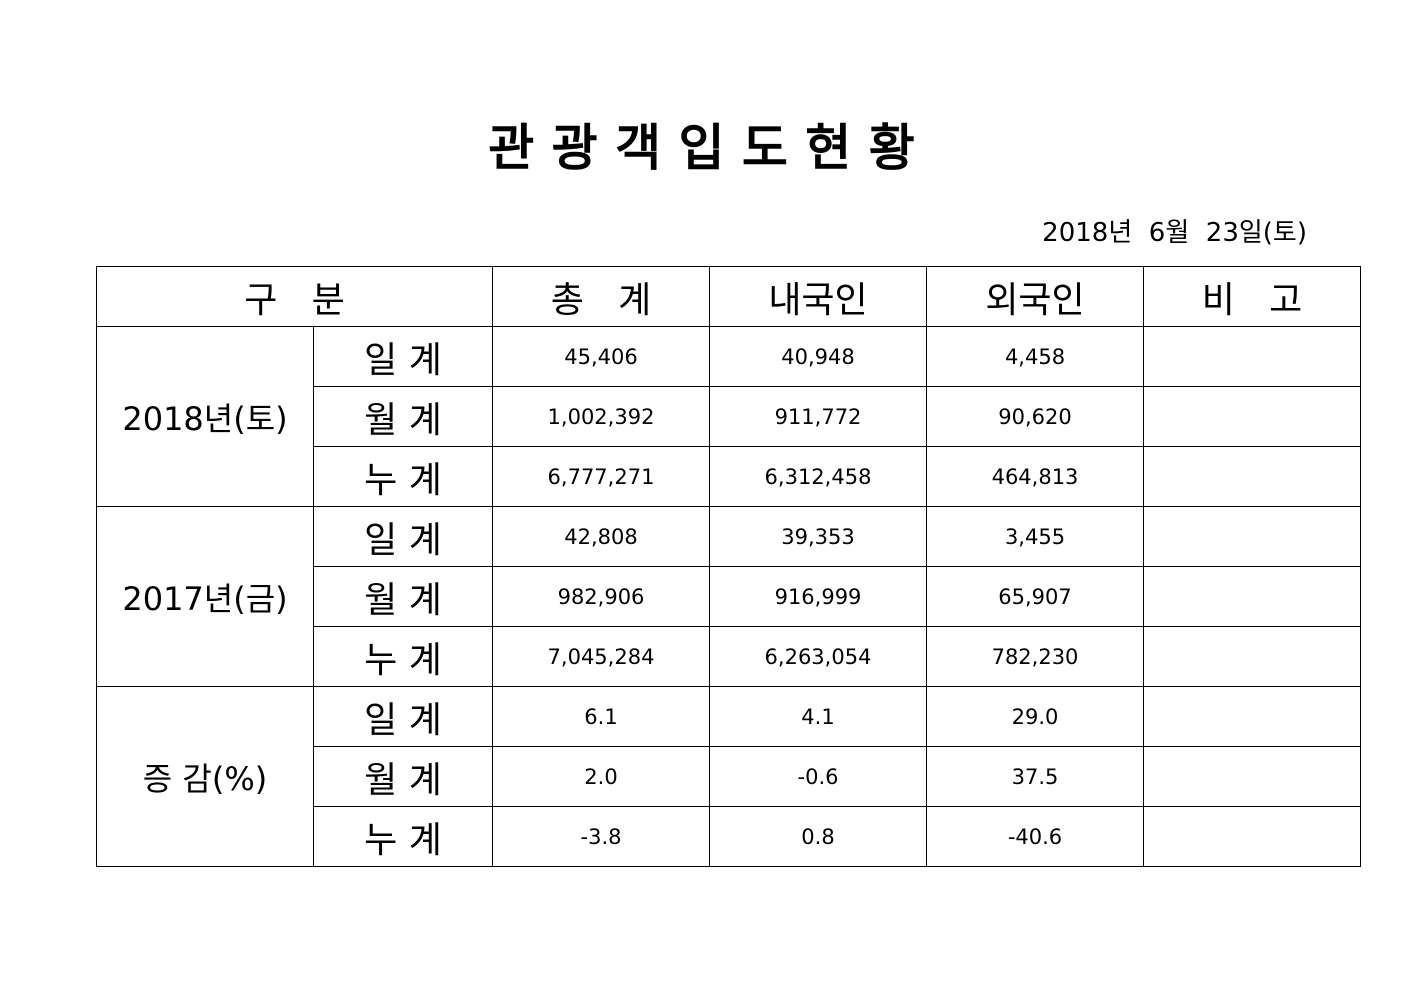 This screenshot has width=1403, height=992. Describe the element at coordinates (1035, 656) in the screenshot. I see `value-cell: 782,230` at that location.